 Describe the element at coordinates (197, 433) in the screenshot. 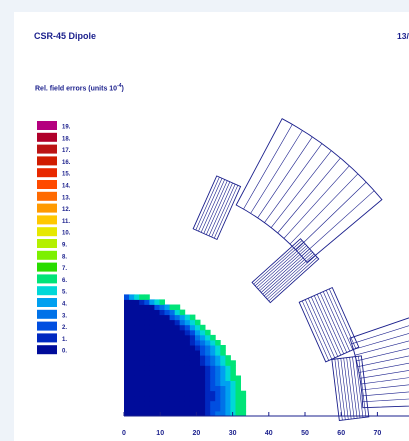

I see `x-tick-label: 20` at that location.